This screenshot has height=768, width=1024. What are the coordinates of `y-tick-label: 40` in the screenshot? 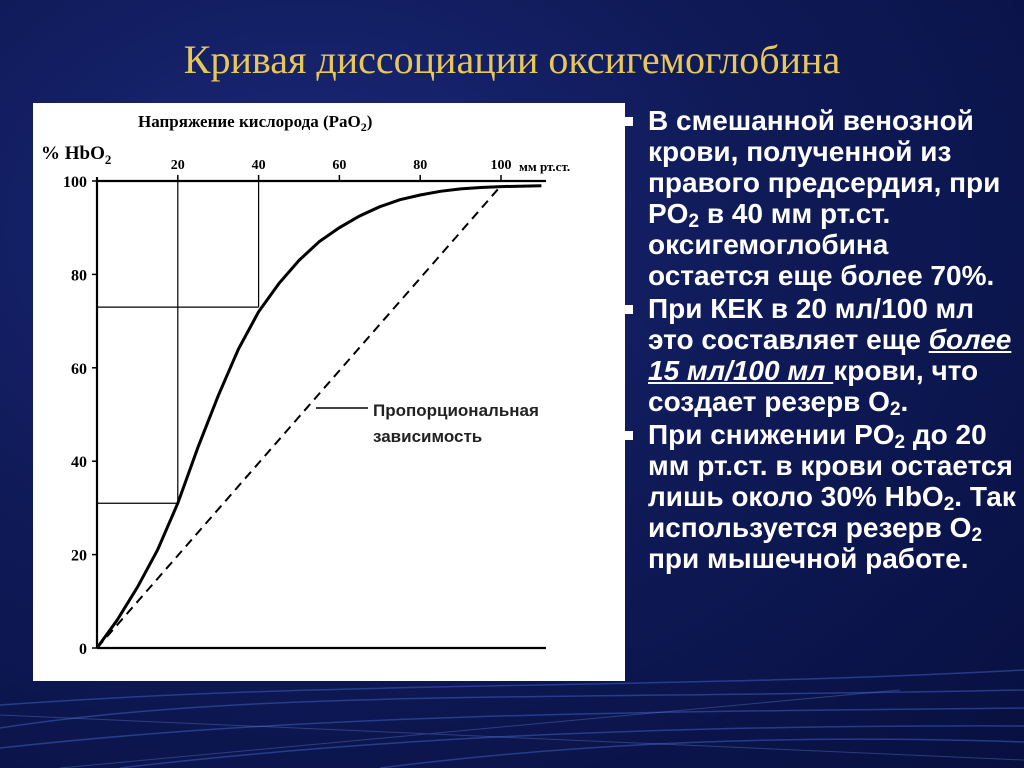 It's located at (79, 462).